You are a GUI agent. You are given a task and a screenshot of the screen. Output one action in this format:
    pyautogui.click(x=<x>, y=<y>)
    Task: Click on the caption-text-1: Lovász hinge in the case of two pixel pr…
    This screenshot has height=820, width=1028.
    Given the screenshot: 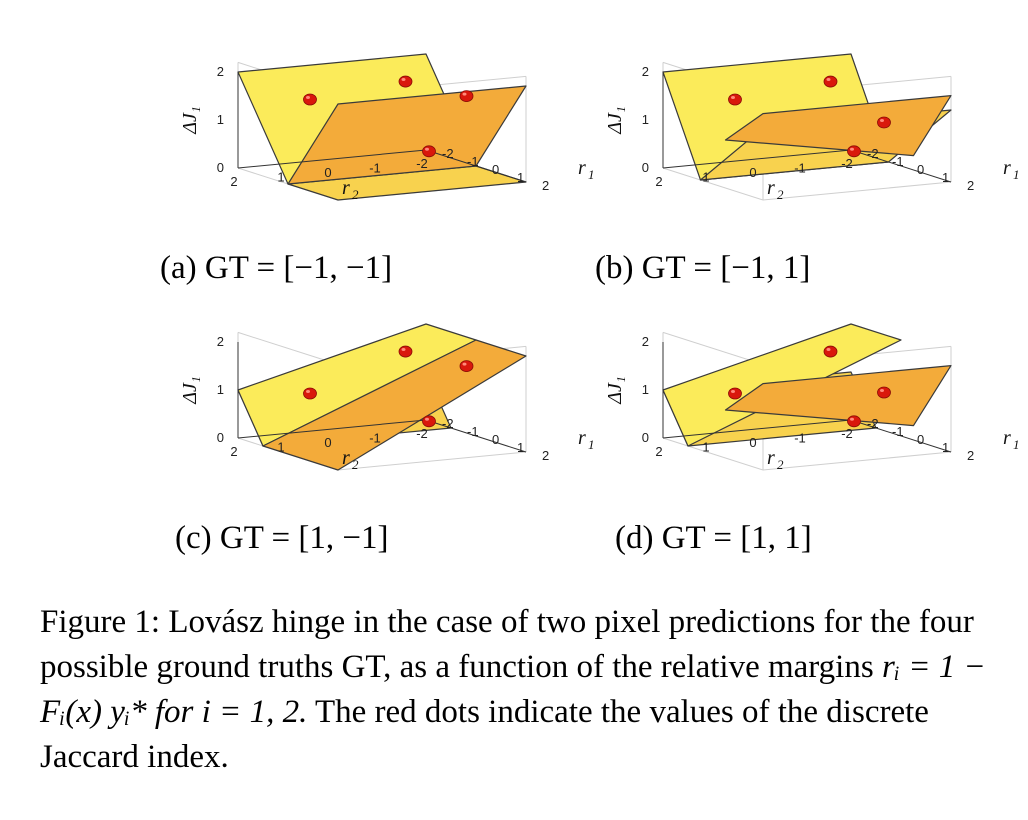 What is the action you would take?
    pyautogui.click(x=507, y=644)
    